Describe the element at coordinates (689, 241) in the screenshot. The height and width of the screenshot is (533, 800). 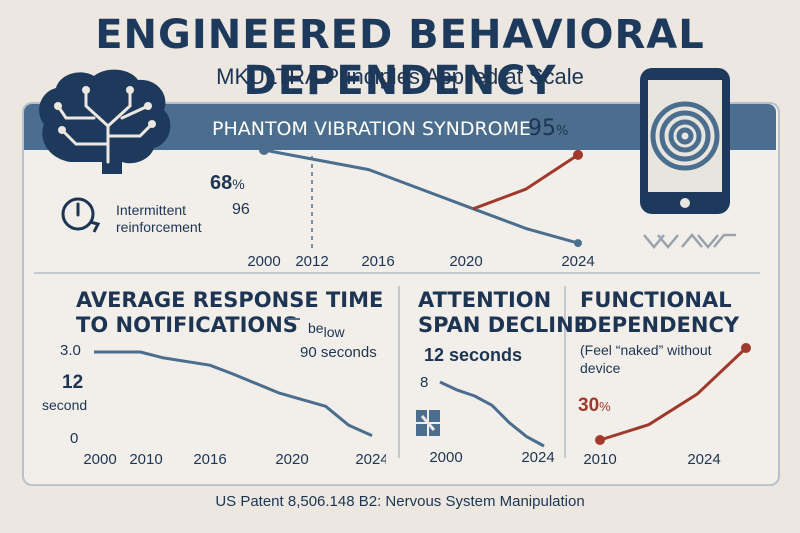
I see `chevron-pattern-icon` at that location.